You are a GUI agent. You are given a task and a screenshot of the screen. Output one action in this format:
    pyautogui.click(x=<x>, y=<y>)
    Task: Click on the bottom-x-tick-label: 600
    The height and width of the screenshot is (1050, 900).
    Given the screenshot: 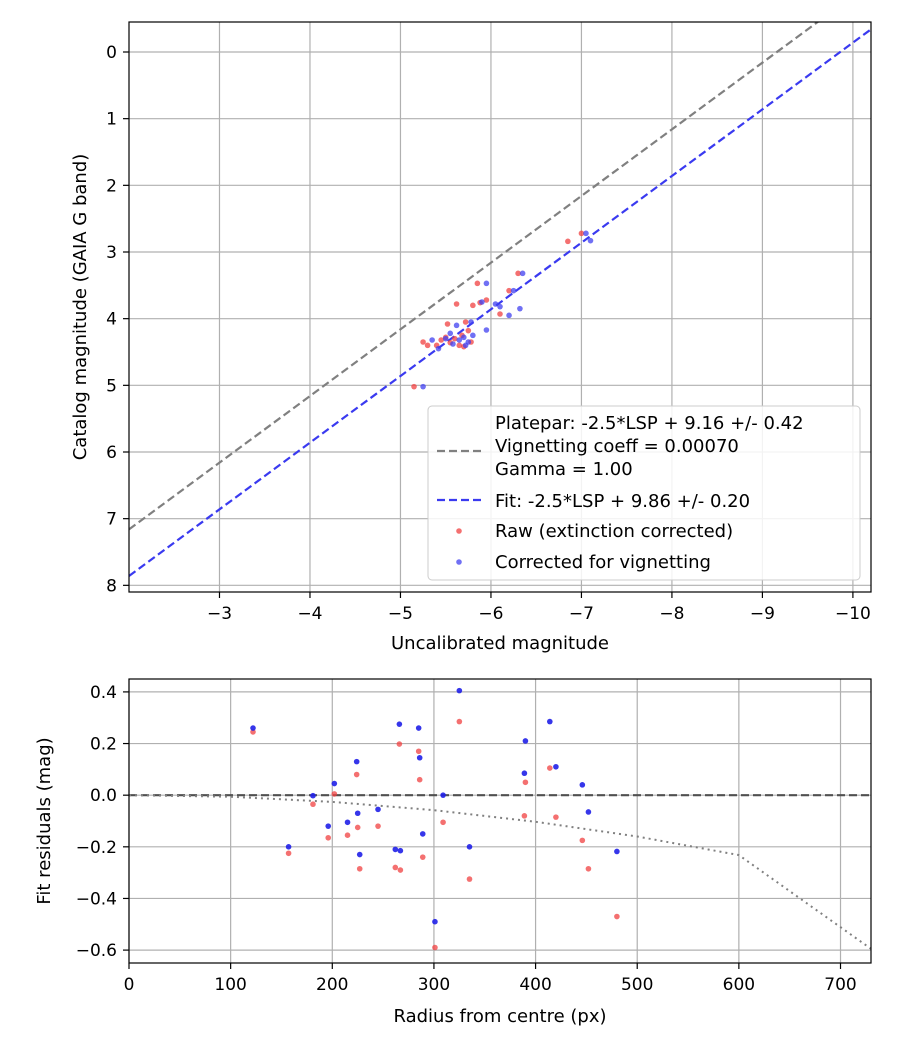 What is the action you would take?
    pyautogui.click(x=739, y=985)
    